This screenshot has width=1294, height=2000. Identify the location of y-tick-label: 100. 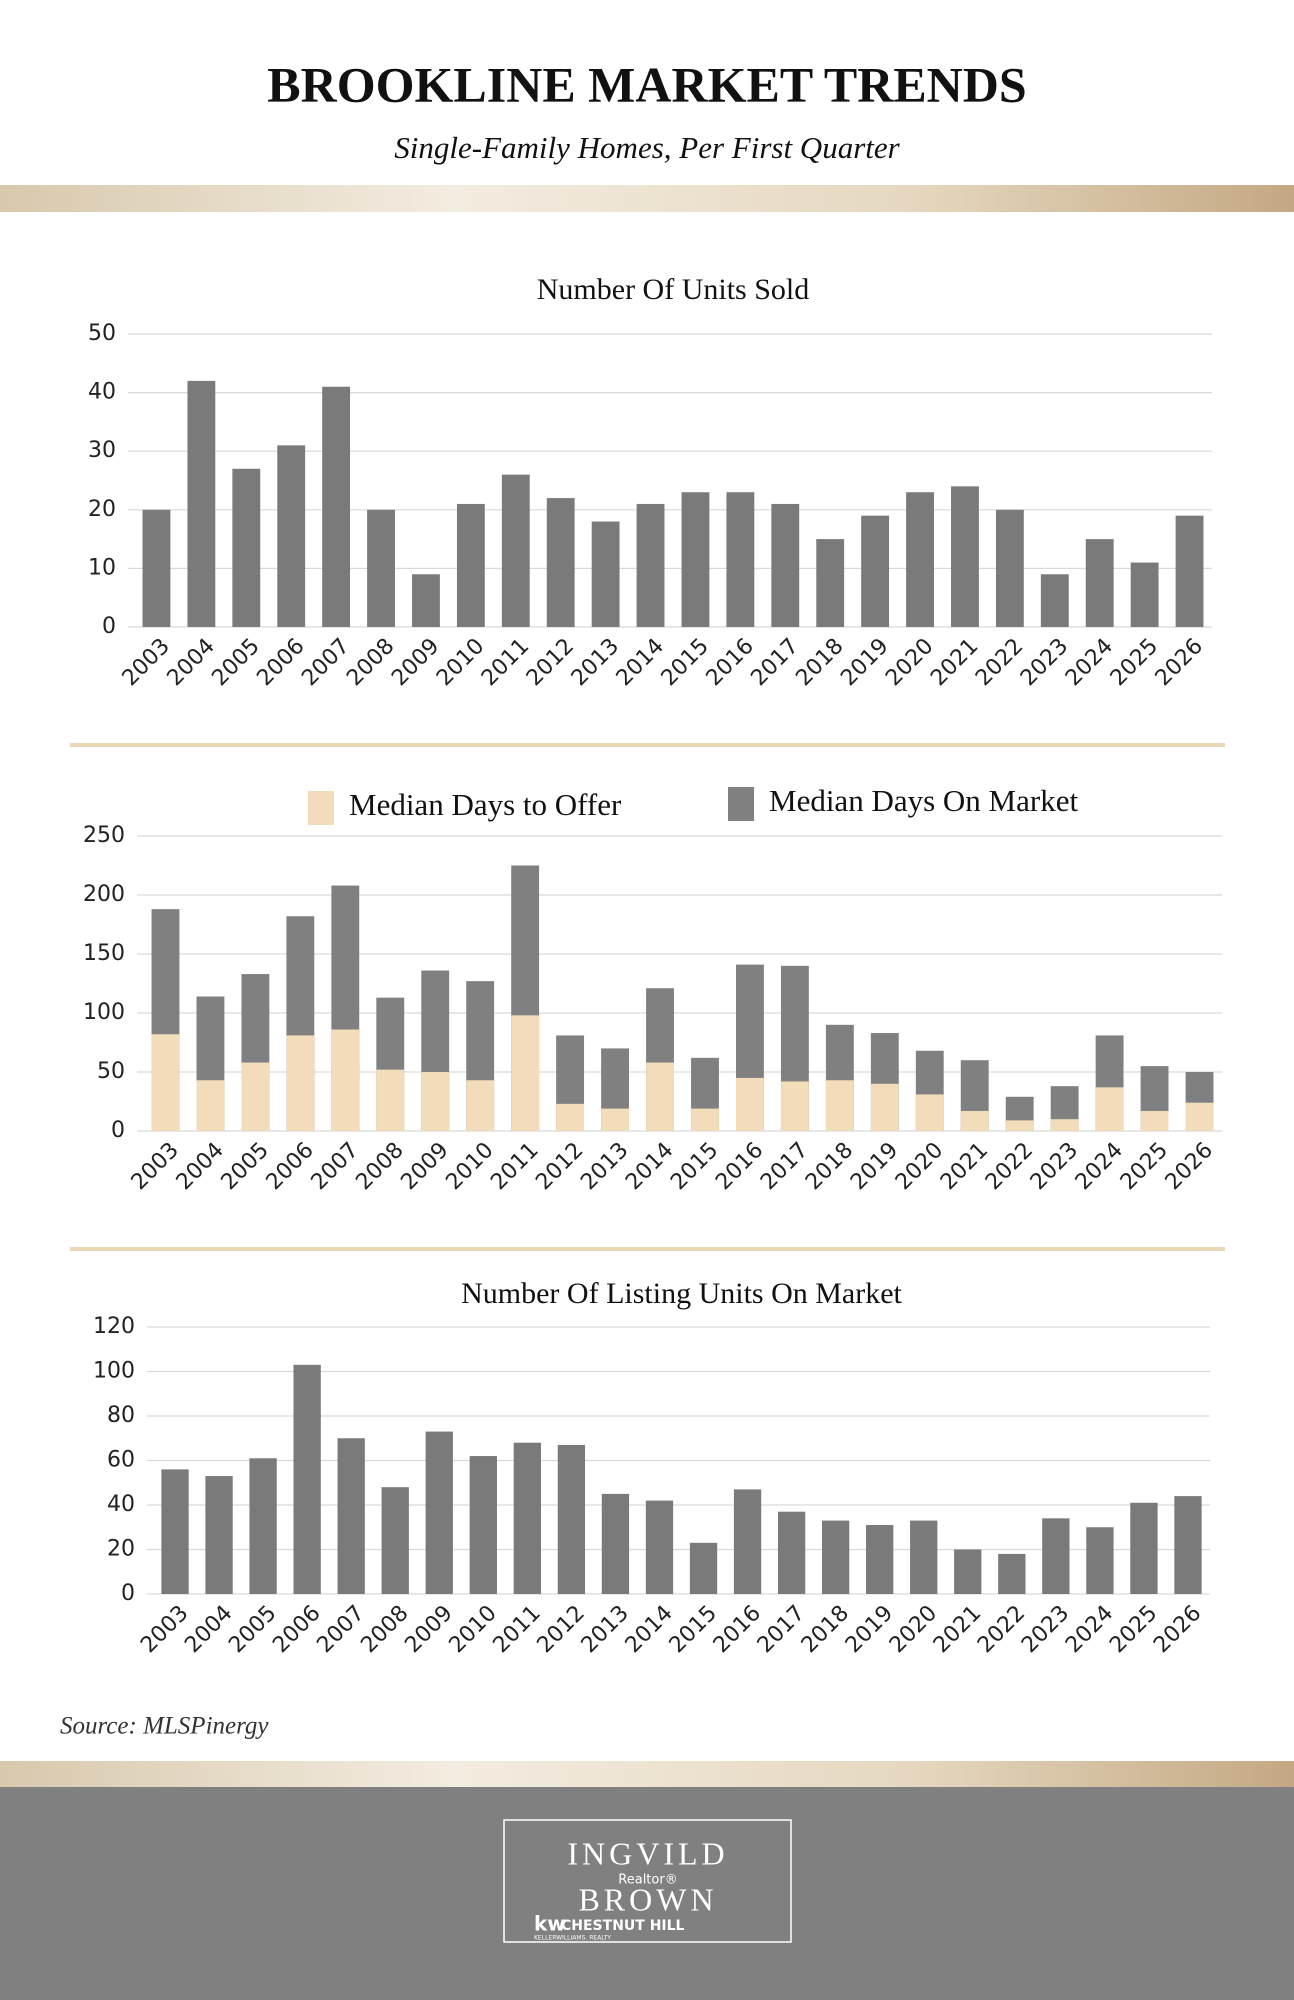
(114, 1371).